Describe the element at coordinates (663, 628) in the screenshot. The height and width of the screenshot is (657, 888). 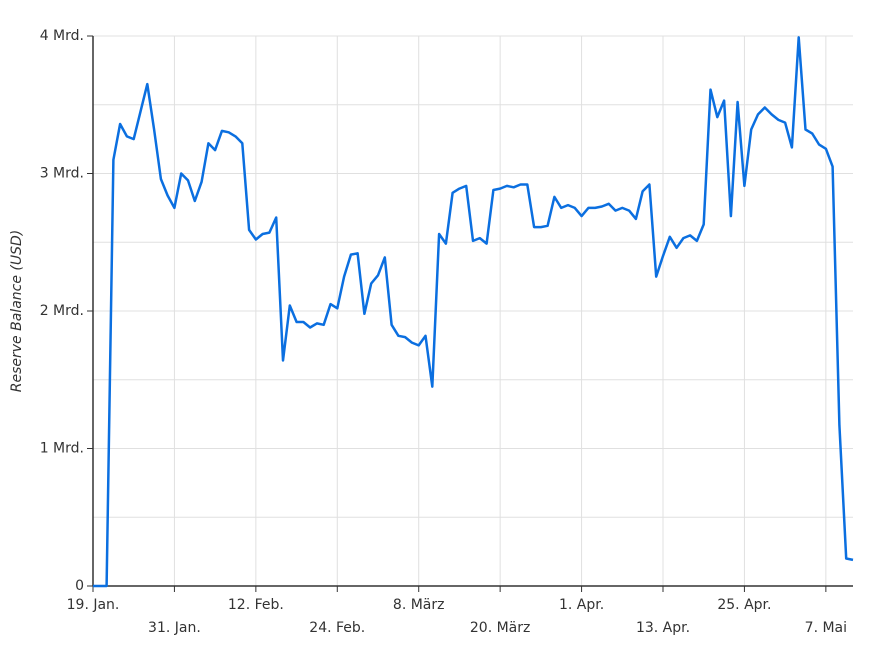
I see `x-tick-label: 13. Apr.` at that location.